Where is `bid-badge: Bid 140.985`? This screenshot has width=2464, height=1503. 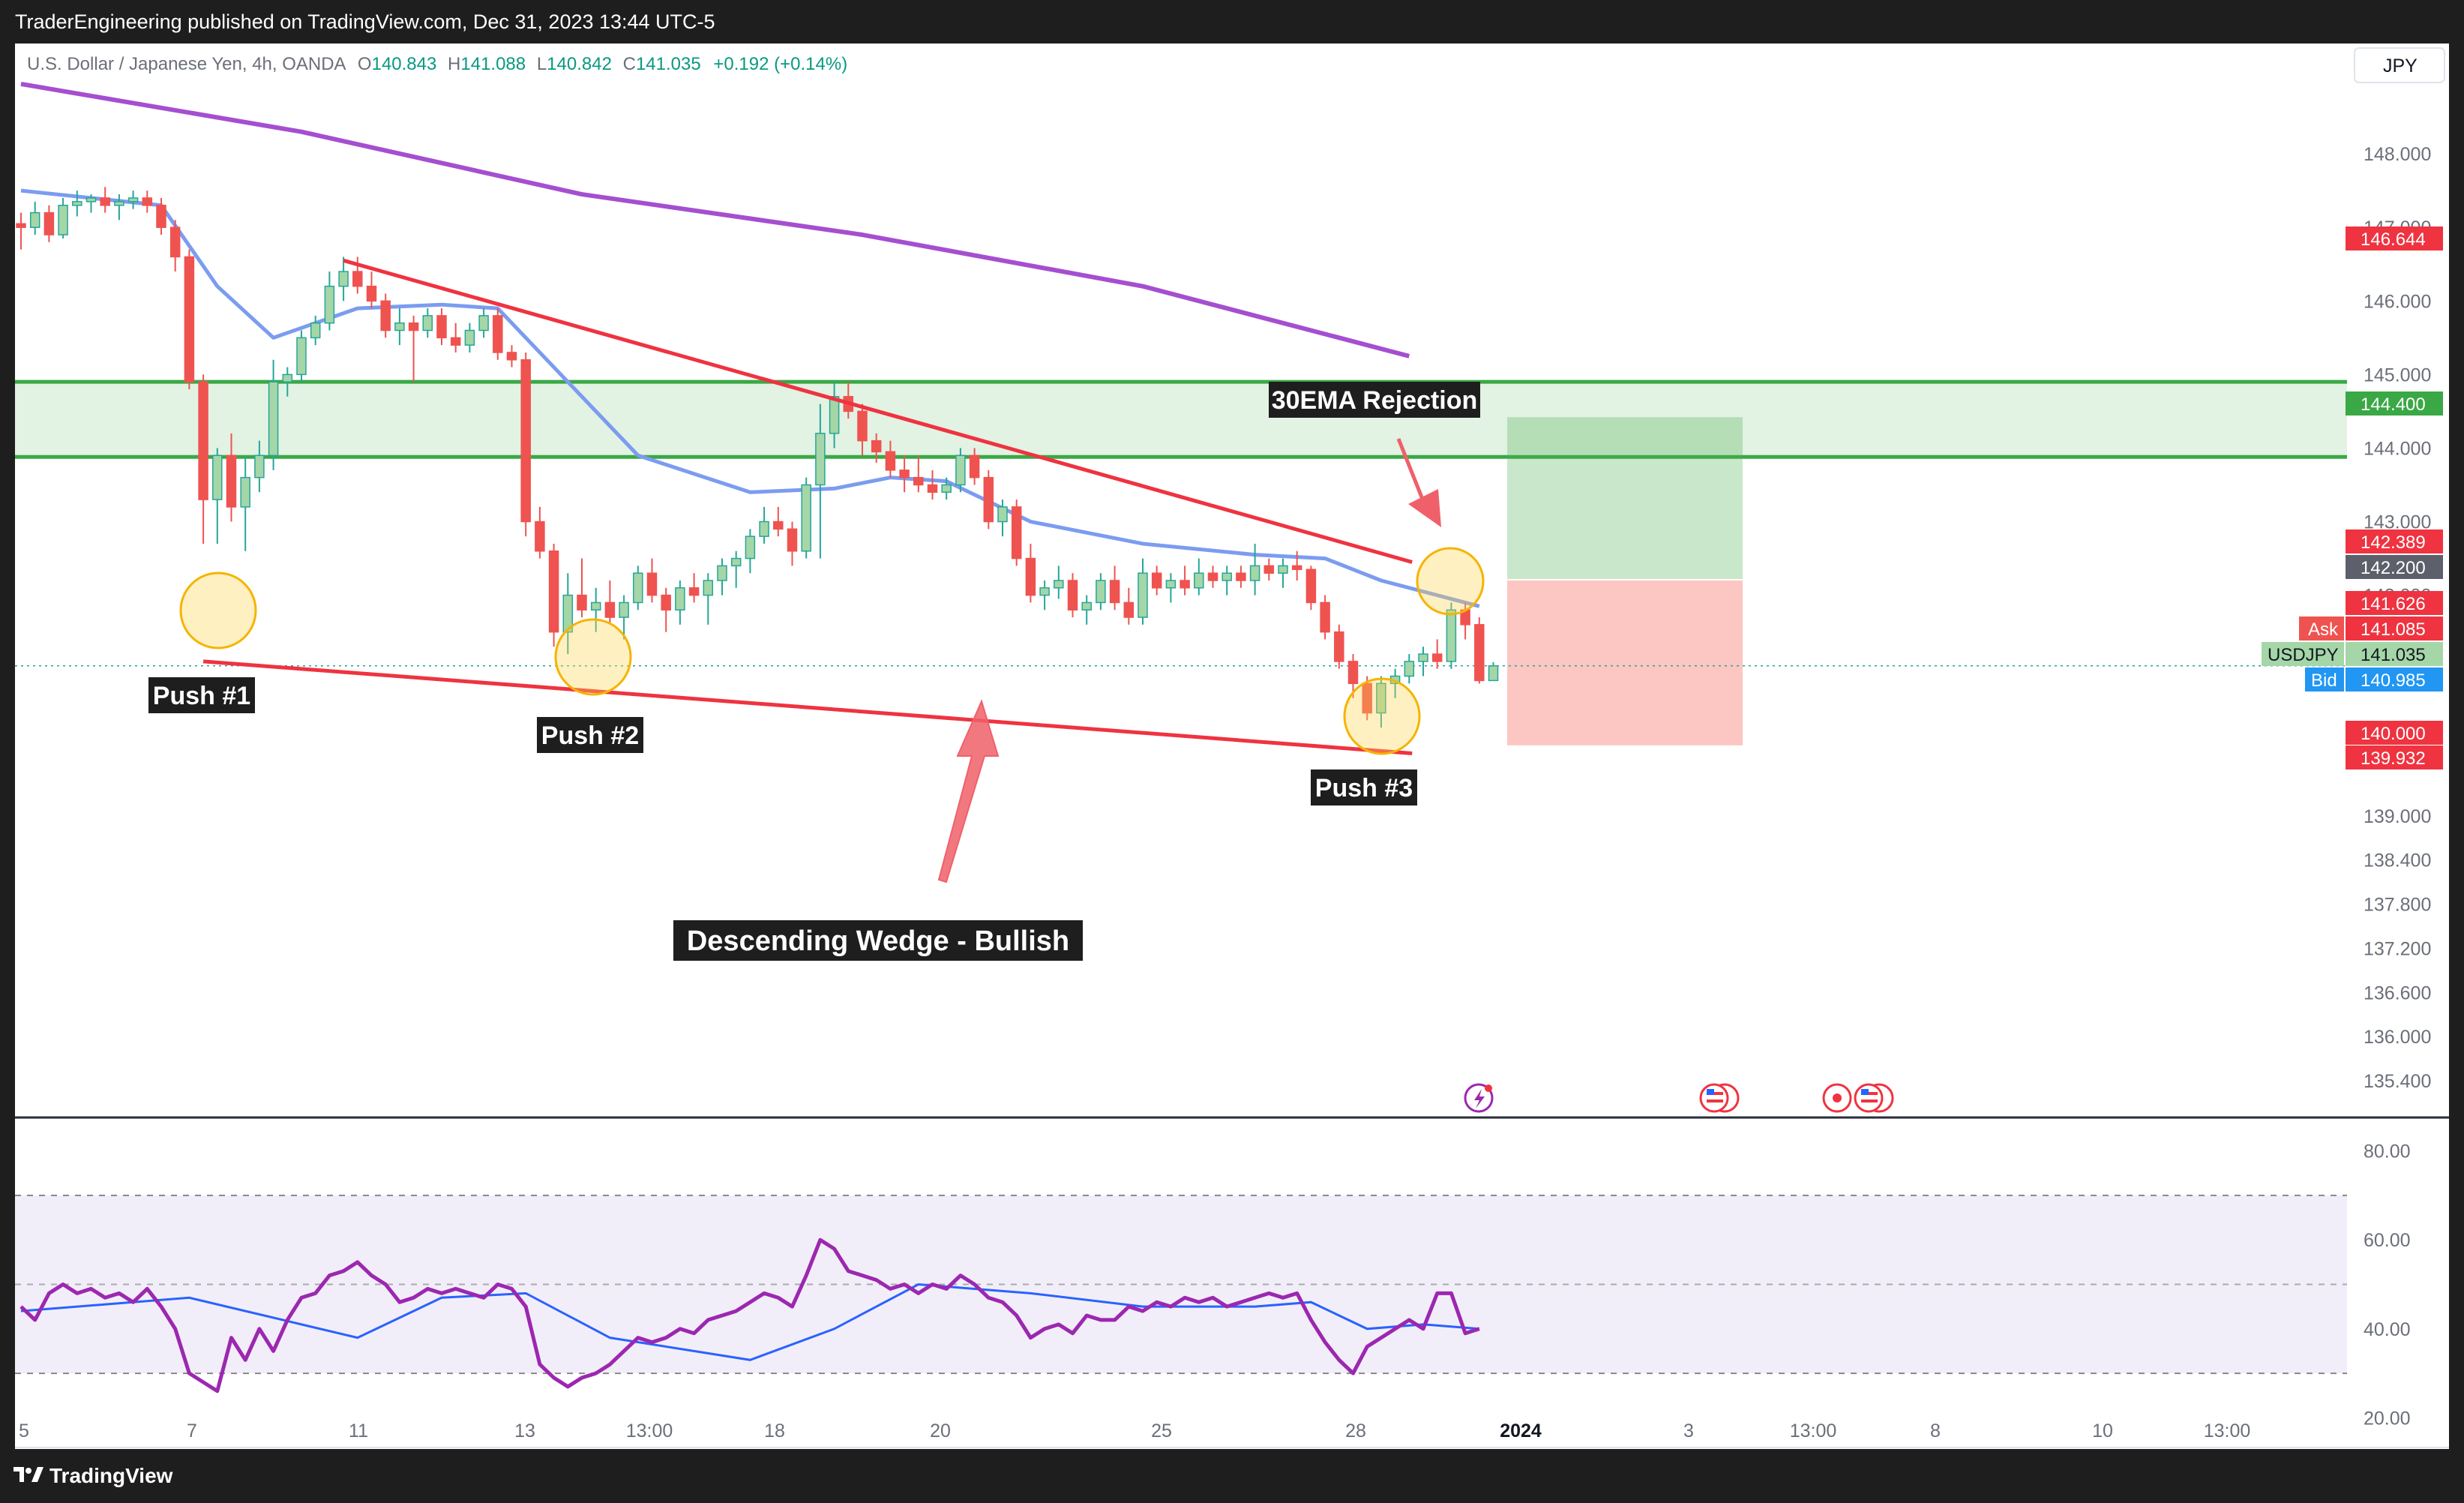 bid-badge: Bid 140.985 is located at coordinates (2374, 680).